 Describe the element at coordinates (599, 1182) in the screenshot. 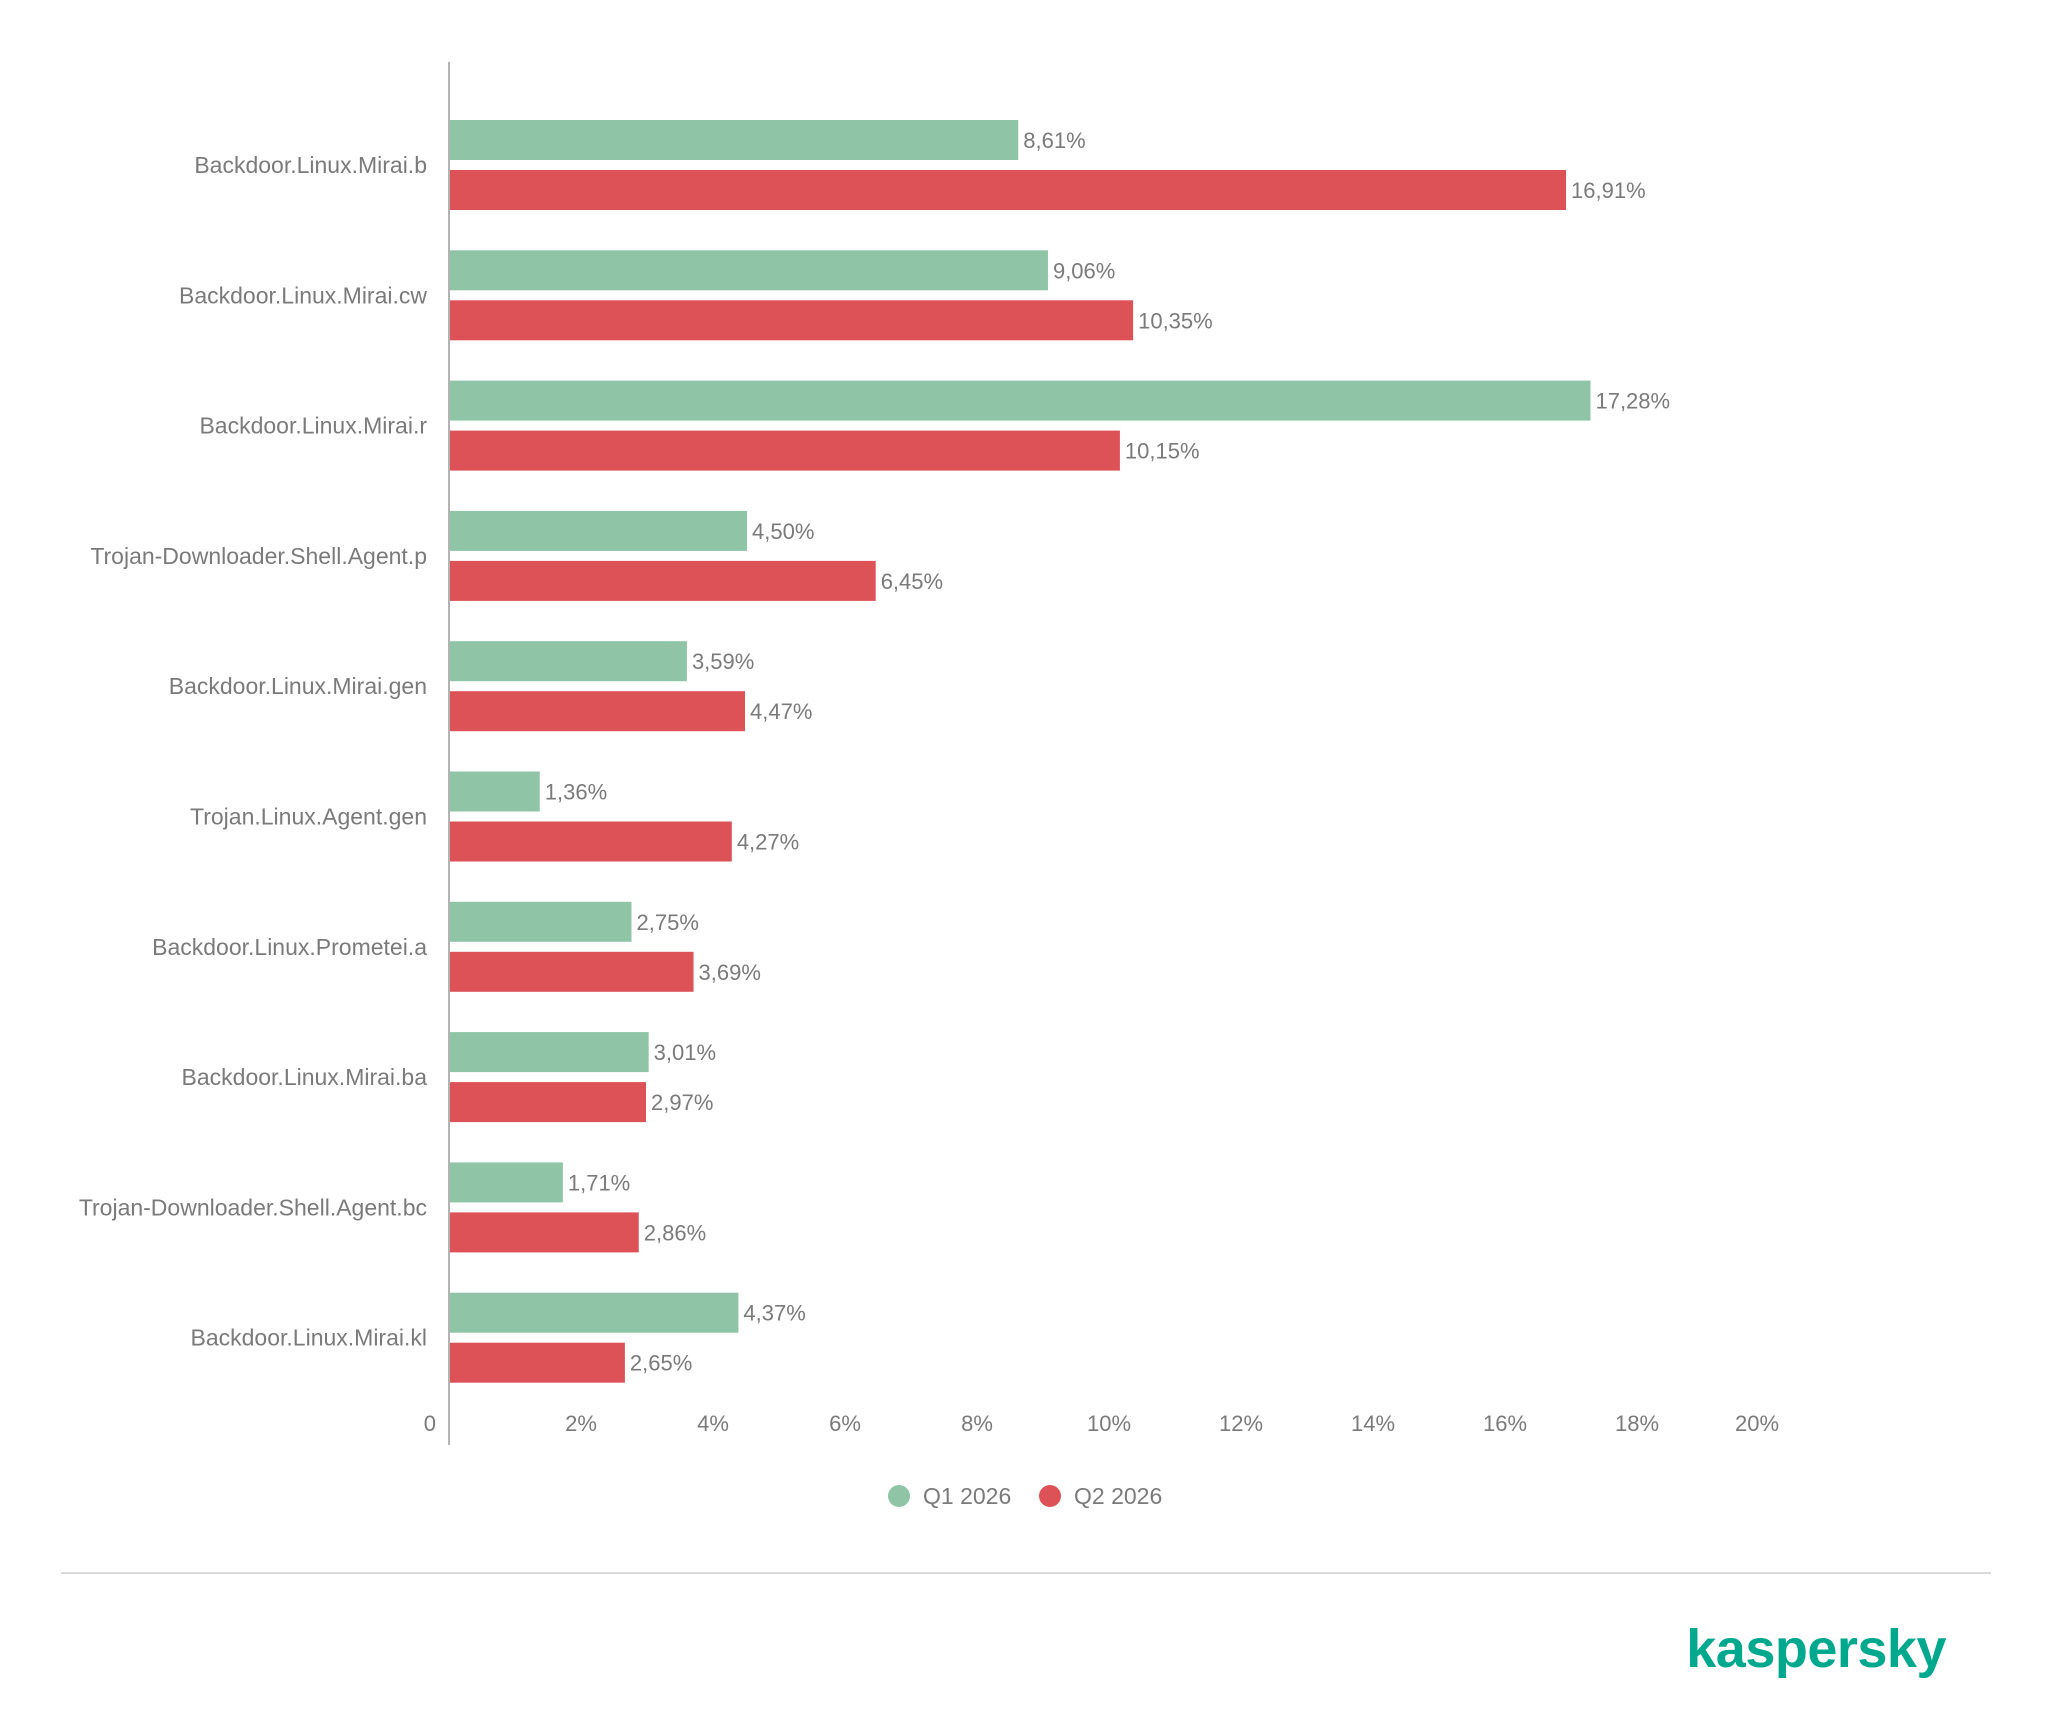

I see `data-label: 1,71%` at that location.